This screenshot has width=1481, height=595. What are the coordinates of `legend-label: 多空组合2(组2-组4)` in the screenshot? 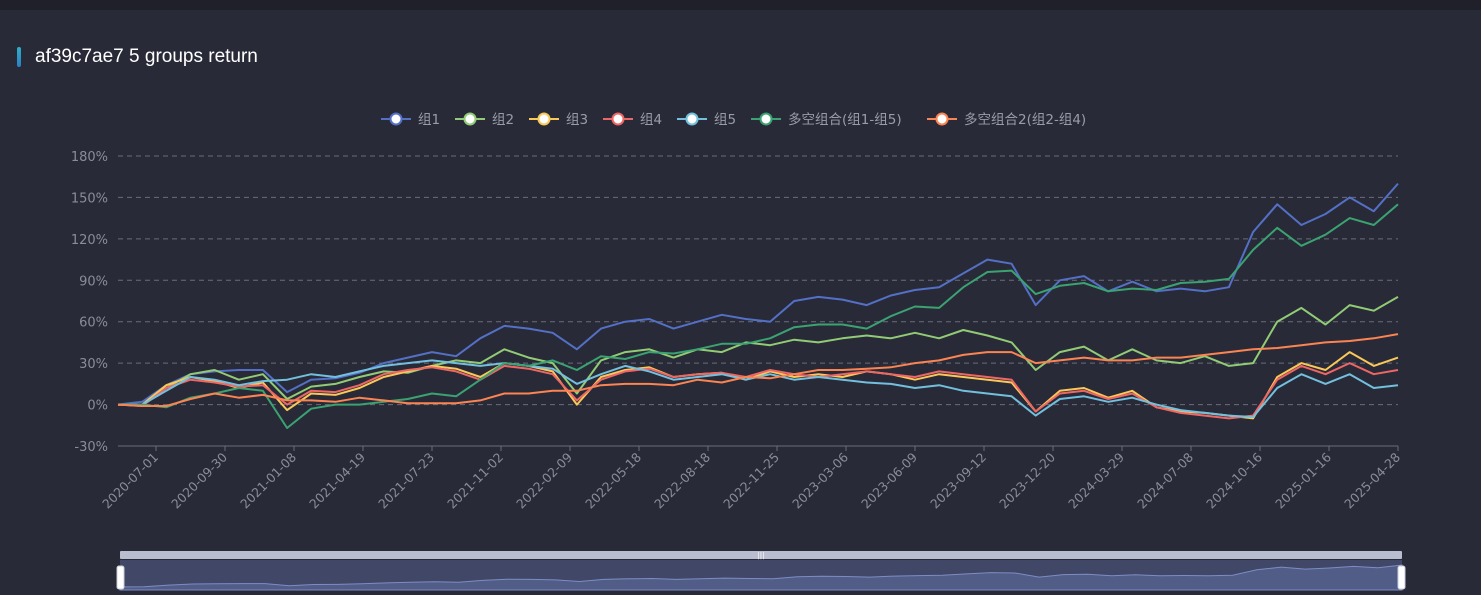 It's located at (1025, 119).